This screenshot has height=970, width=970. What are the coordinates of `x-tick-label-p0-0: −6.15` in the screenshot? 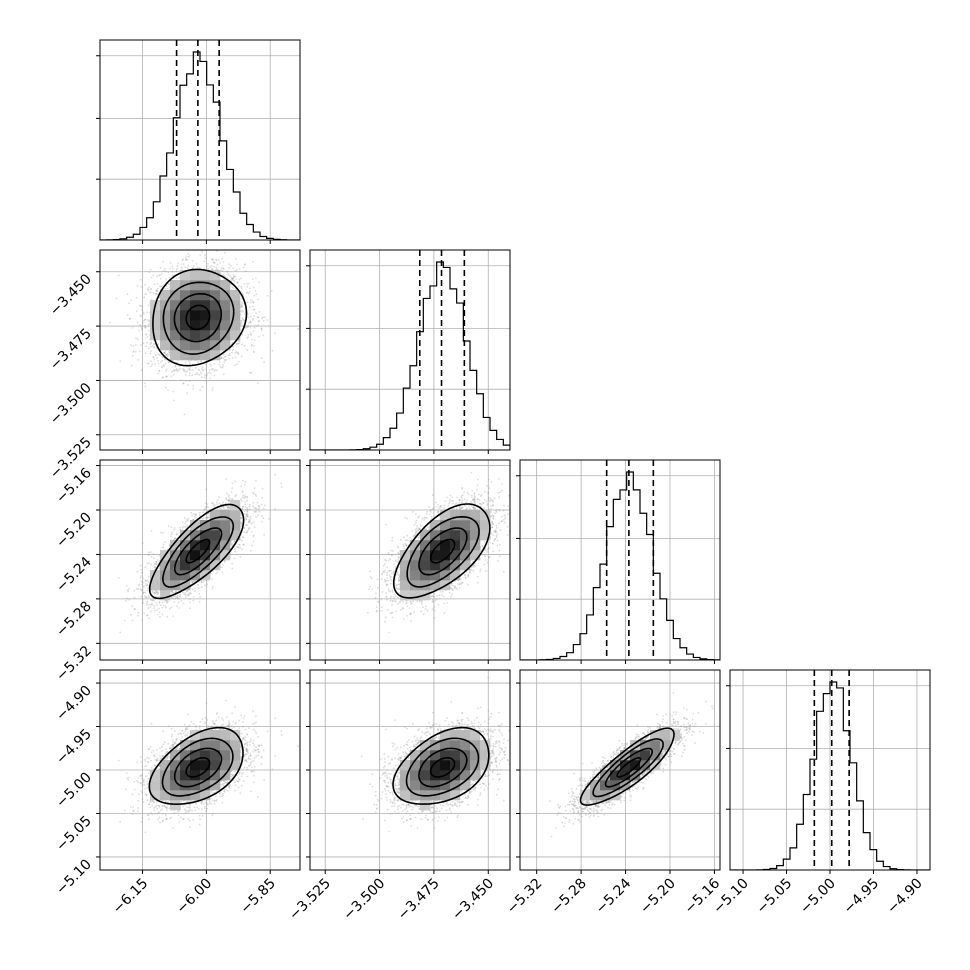 It's located at (131, 897).